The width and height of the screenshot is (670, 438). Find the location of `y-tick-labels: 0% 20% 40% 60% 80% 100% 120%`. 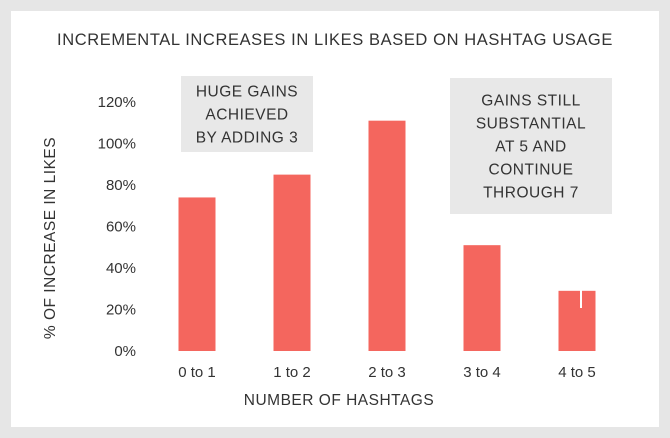

y-tick-labels: 0% 20% 40% 60% 80% 100% 120% is located at coordinates (117, 227).